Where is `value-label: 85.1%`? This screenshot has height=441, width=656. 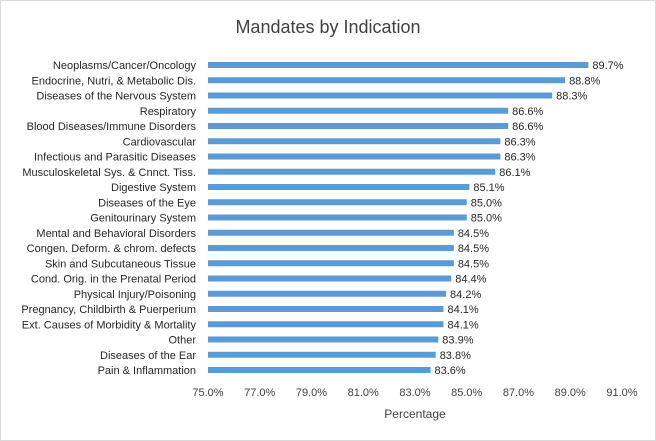 value-label: 85.1% is located at coordinates (488, 188).